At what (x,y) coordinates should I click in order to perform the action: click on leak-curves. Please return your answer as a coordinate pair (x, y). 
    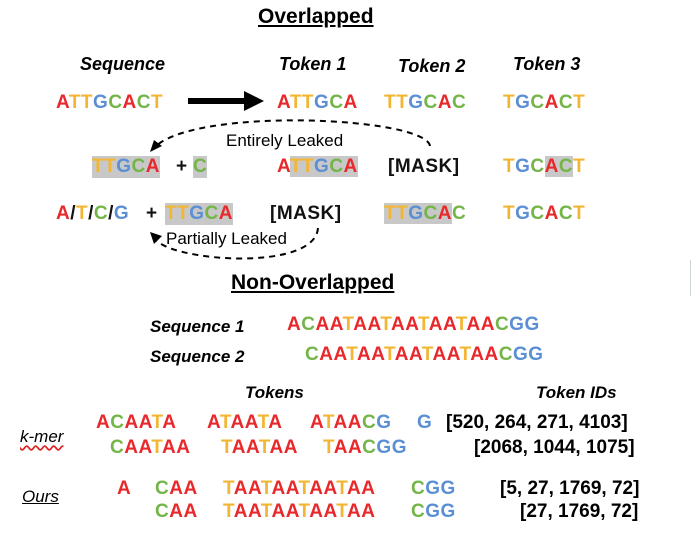
    Looking at the image, I should click on (290, 189).